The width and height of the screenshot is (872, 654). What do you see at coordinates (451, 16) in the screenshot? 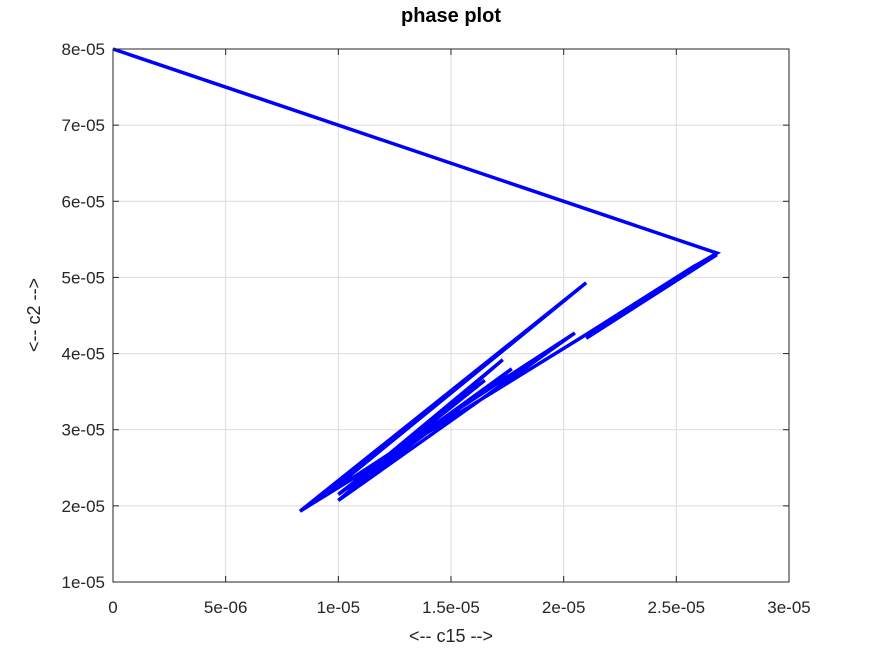
I see `chart-title: phase plot` at bounding box center [451, 16].